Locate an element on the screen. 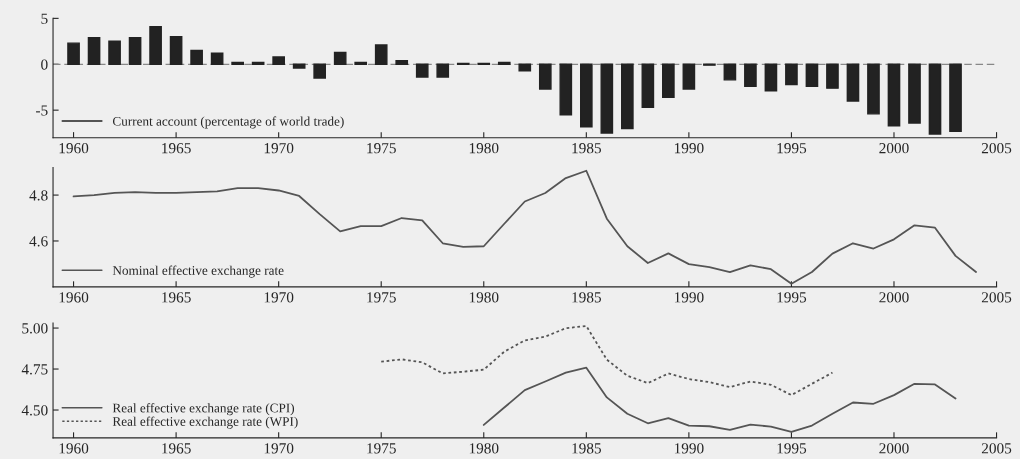  y-tick-label: 4.6 is located at coordinates (38, 241).